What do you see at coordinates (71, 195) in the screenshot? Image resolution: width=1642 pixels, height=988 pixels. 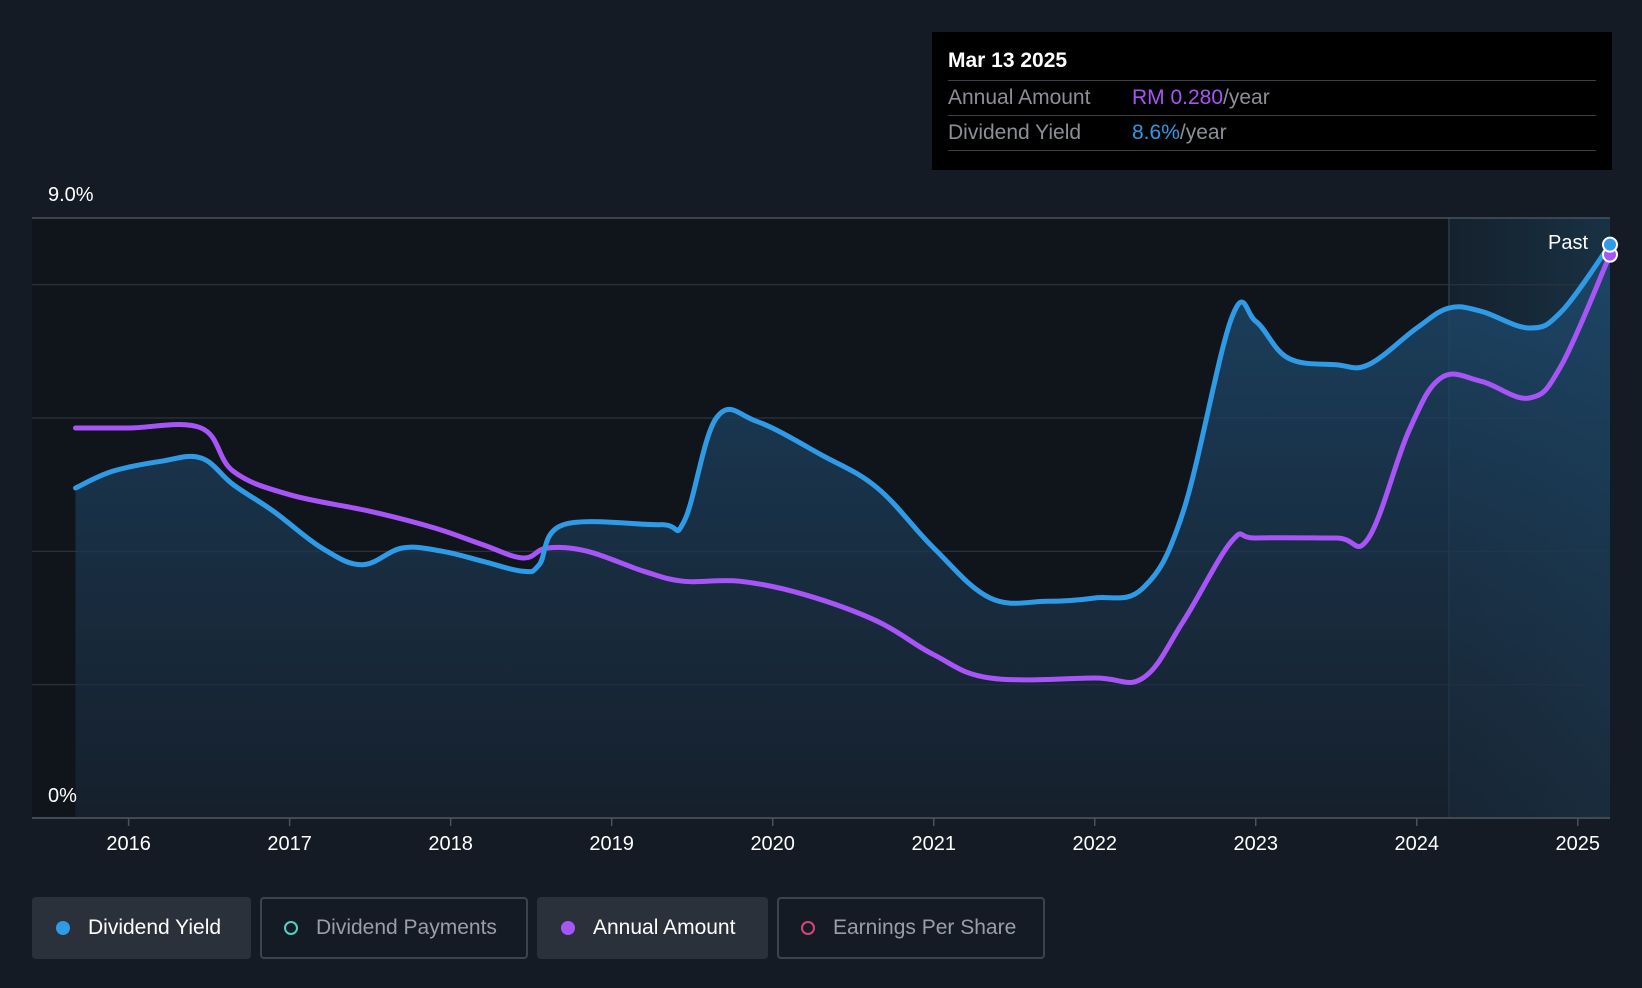 I see `y-axis-top-label: 9.0%` at bounding box center [71, 195].